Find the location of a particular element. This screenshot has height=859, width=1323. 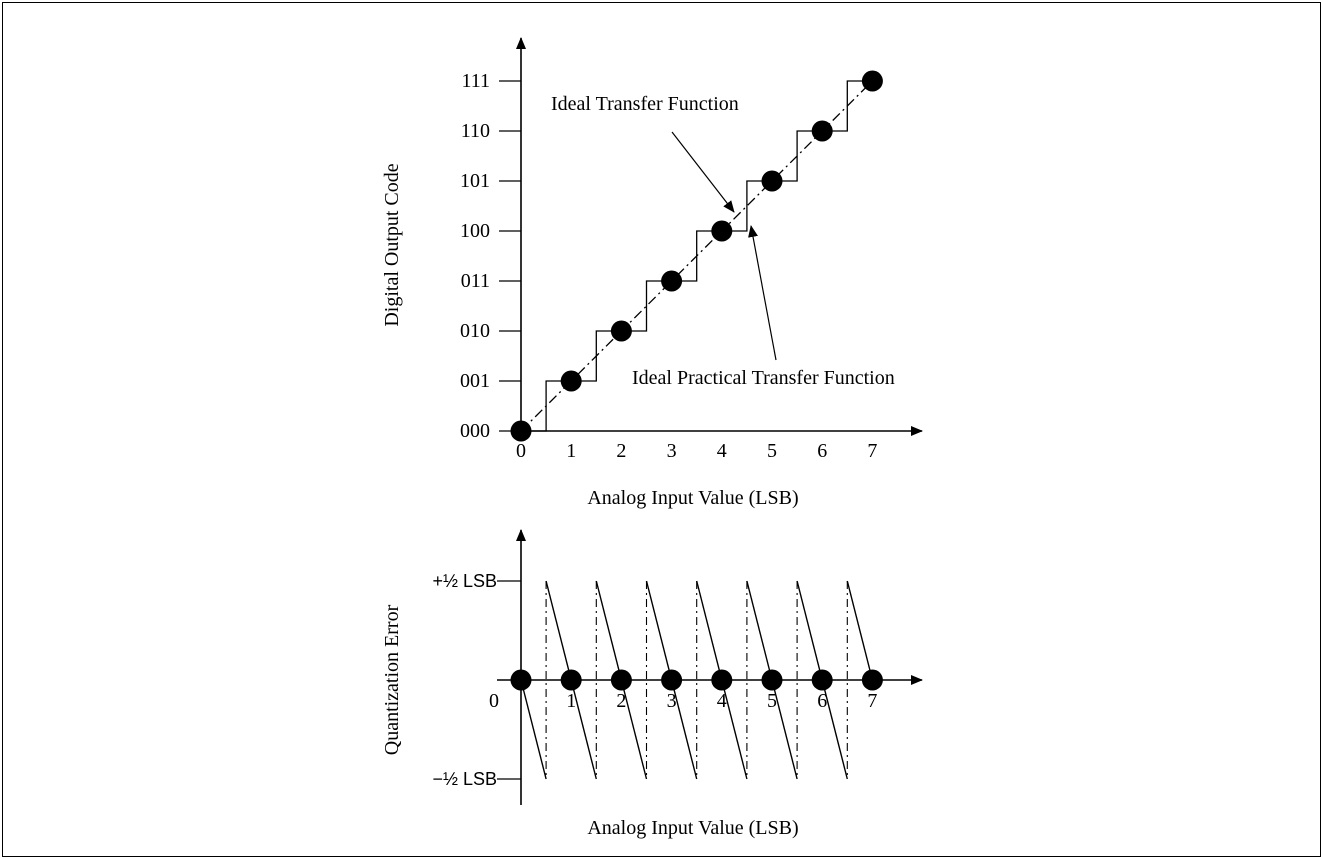

error-chart-x-ticks: 1 2 3 4 5 6 7 is located at coordinates (721, 701).